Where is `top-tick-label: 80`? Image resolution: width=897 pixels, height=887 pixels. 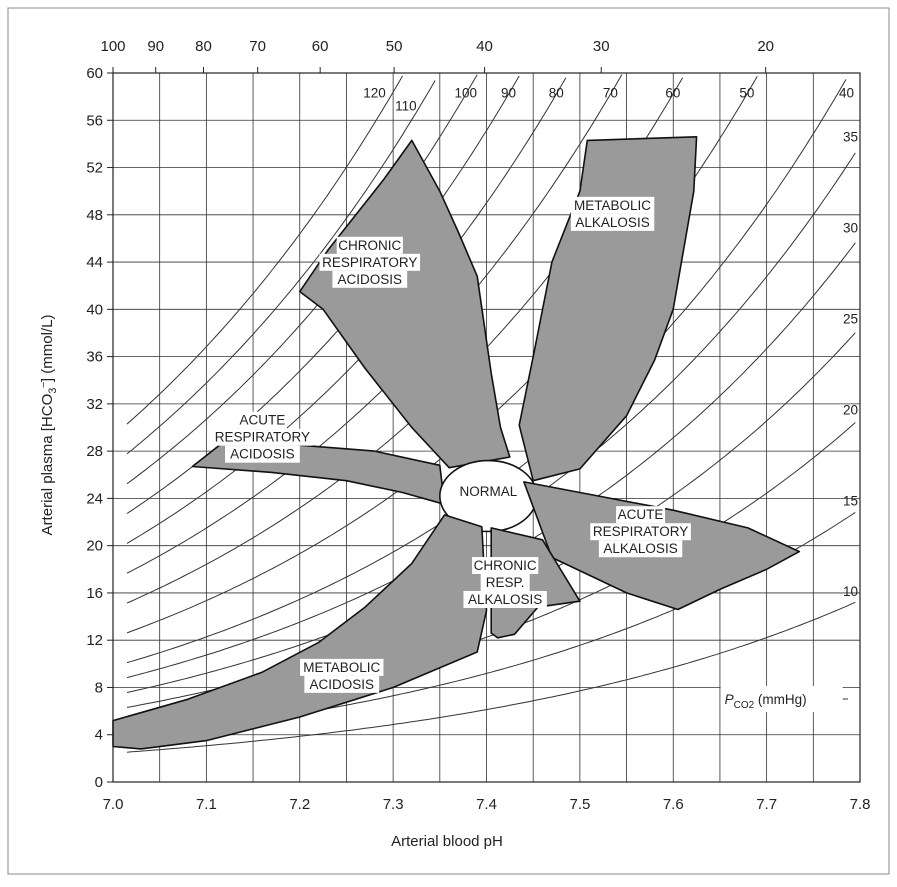
top-tick-label: 80 is located at coordinates (203, 46).